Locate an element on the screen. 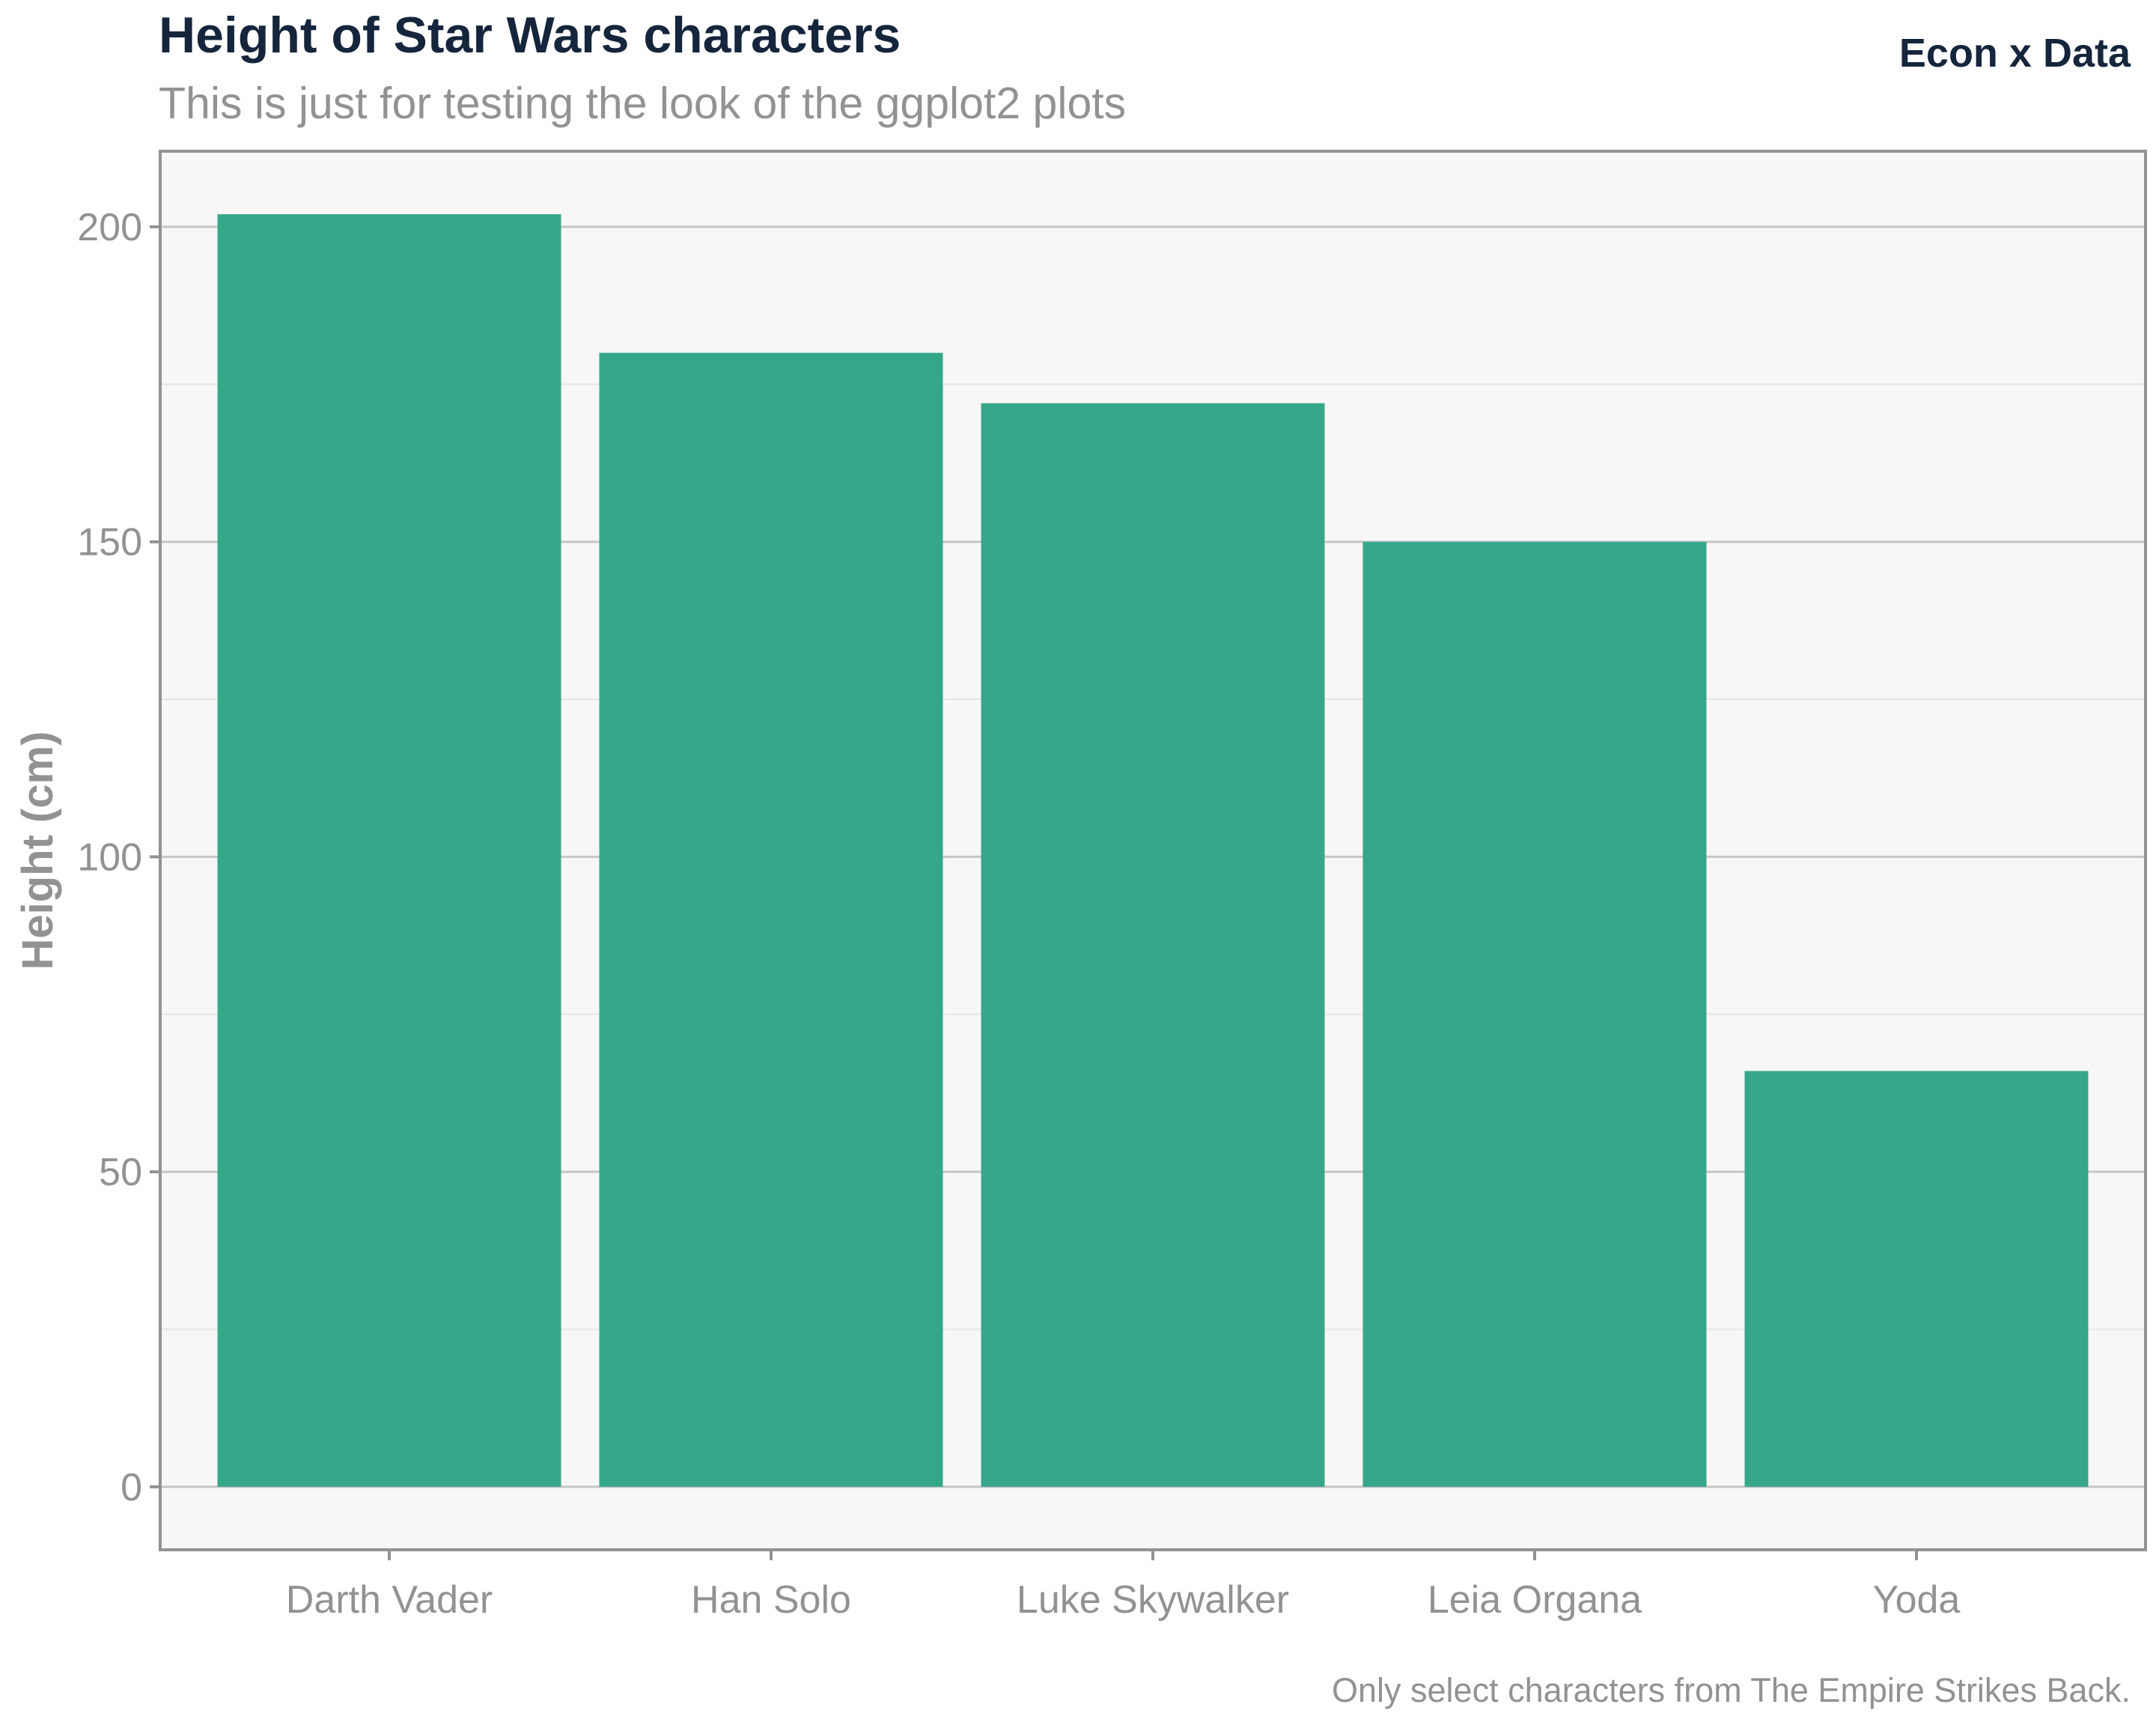 This screenshot has width=2156, height=1725. bar-yoda is located at coordinates (1916, 1279).